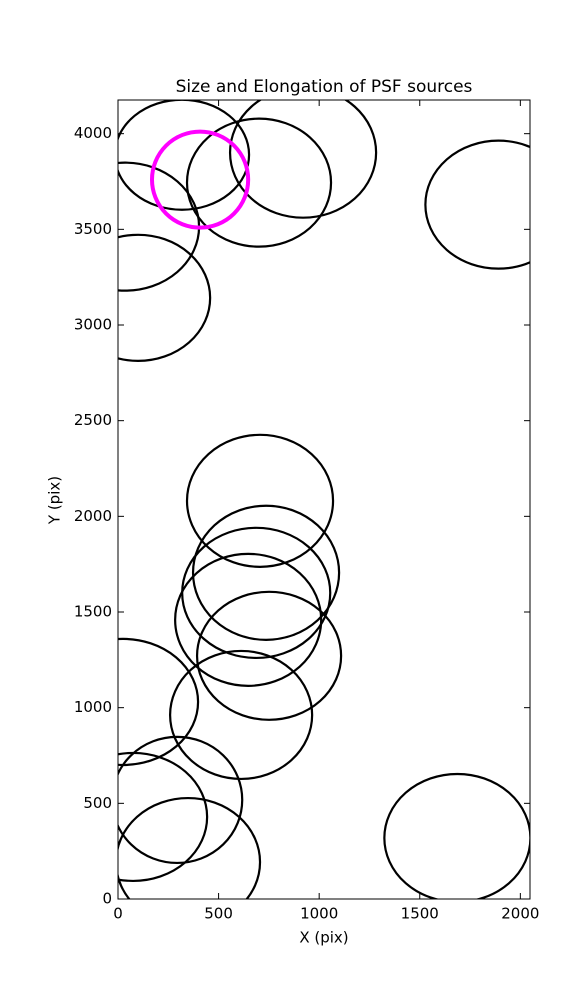 This screenshot has width=588, height=1000. What do you see at coordinates (97, 803) in the screenshot?
I see `y-tick-label: 500` at bounding box center [97, 803].